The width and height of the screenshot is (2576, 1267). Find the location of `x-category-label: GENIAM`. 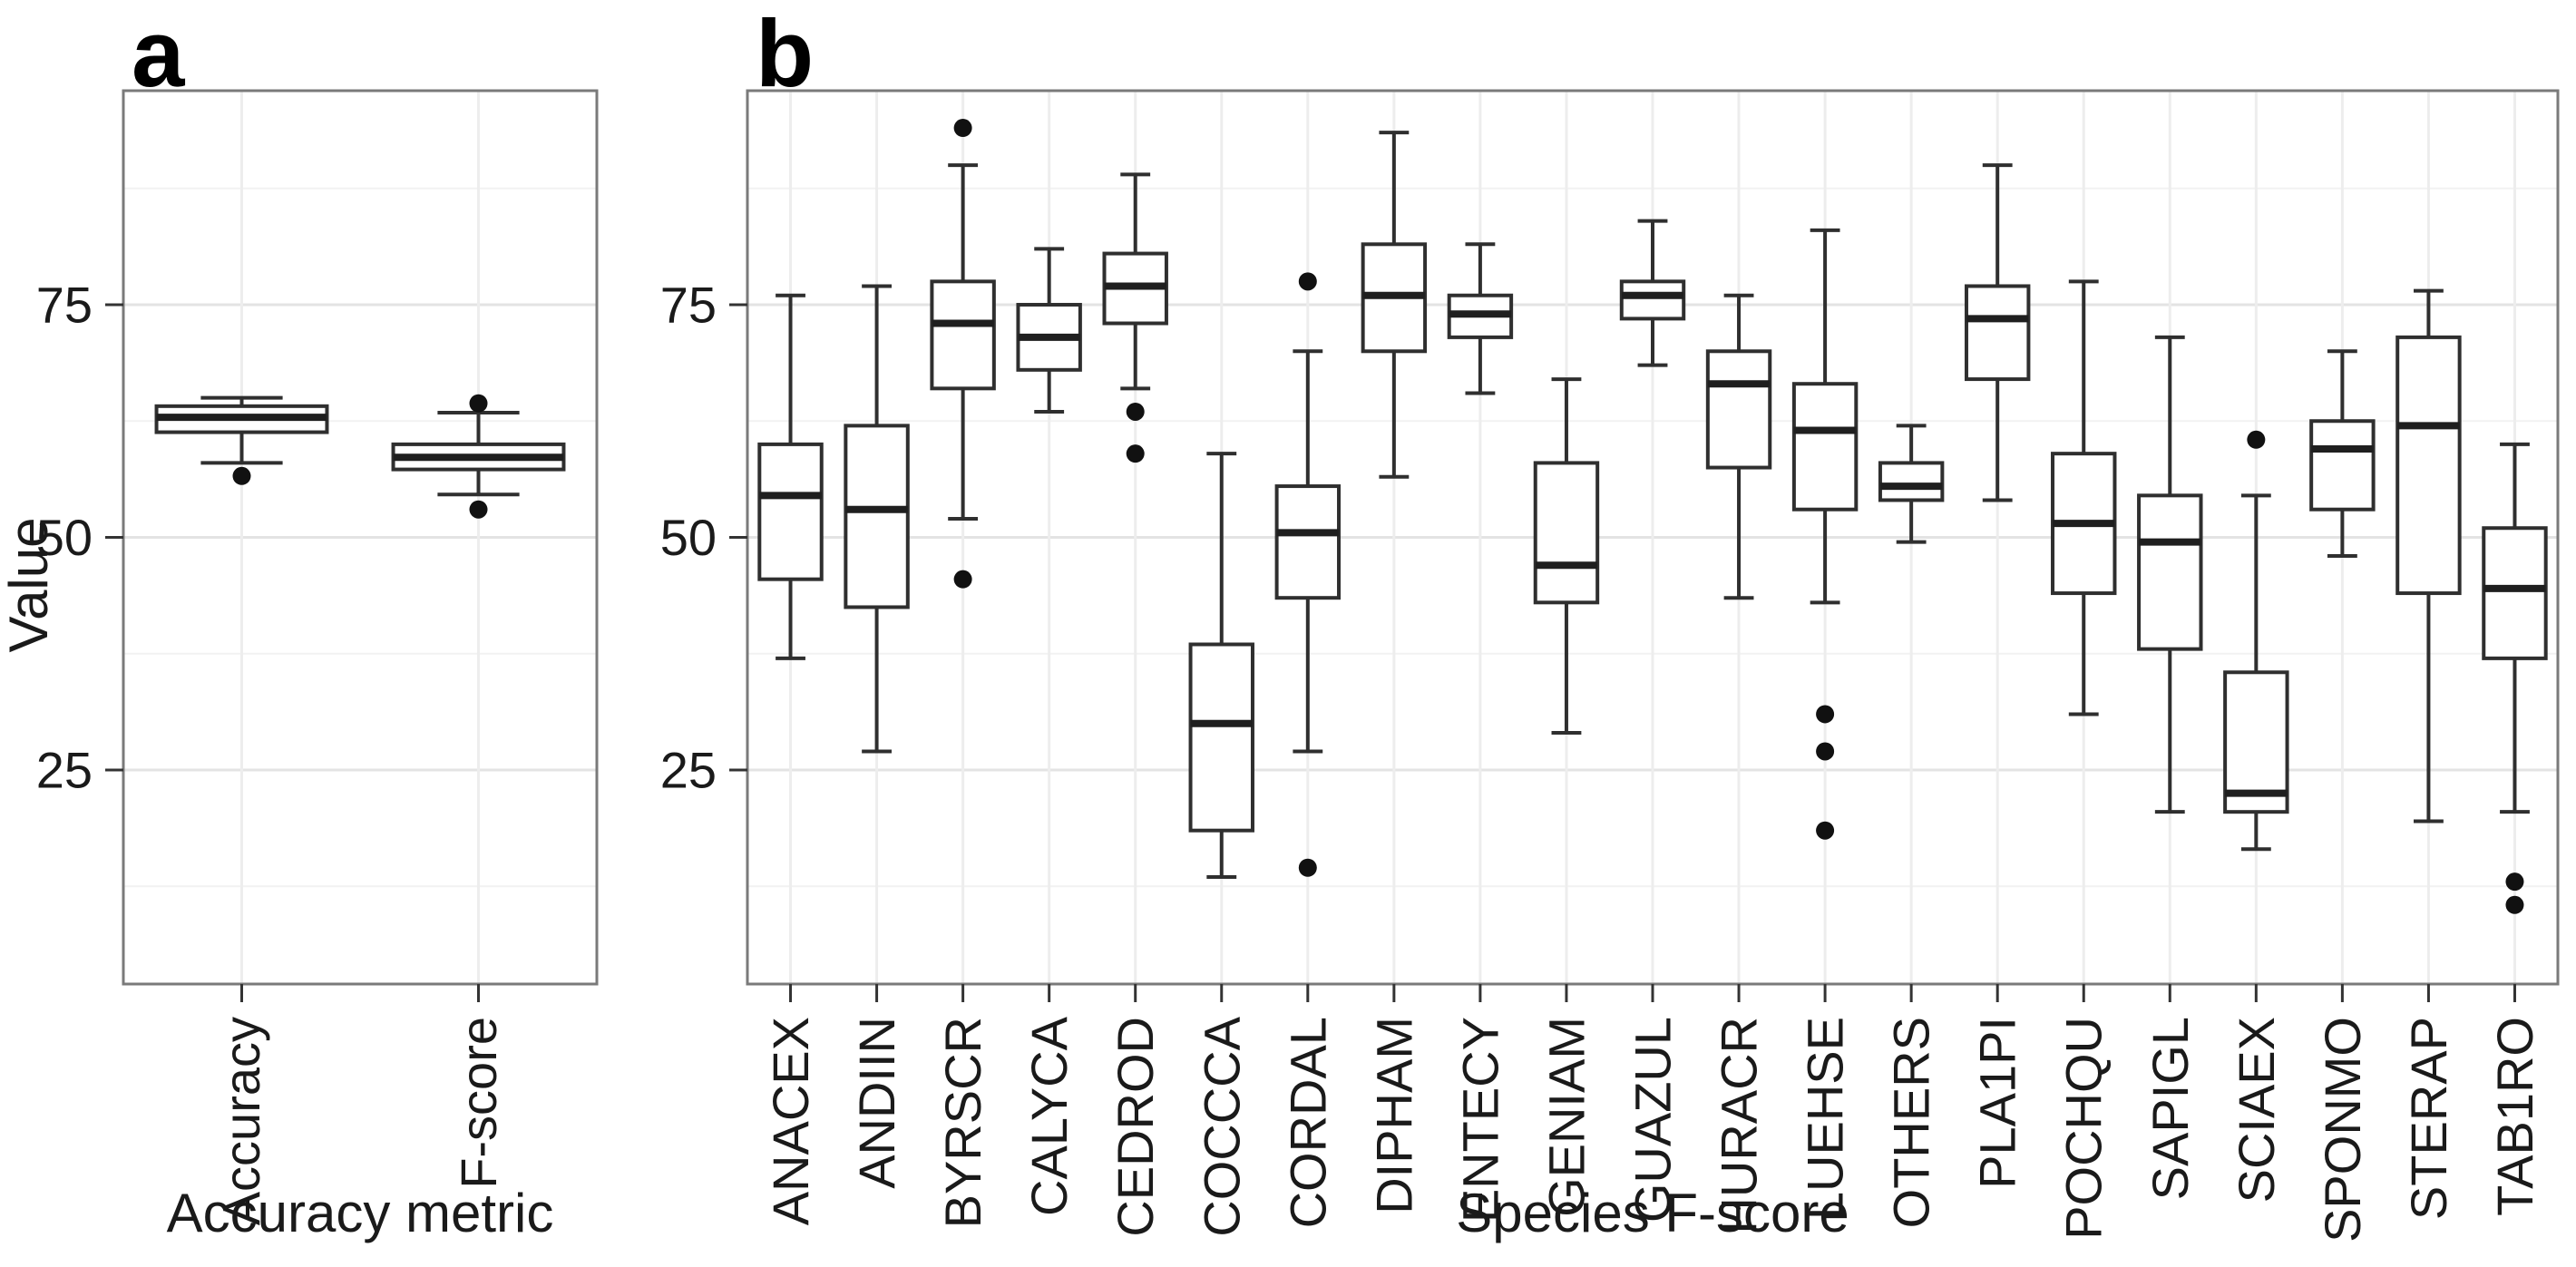

x-category-label: GENIAM is located at coordinates (1566, 1117).